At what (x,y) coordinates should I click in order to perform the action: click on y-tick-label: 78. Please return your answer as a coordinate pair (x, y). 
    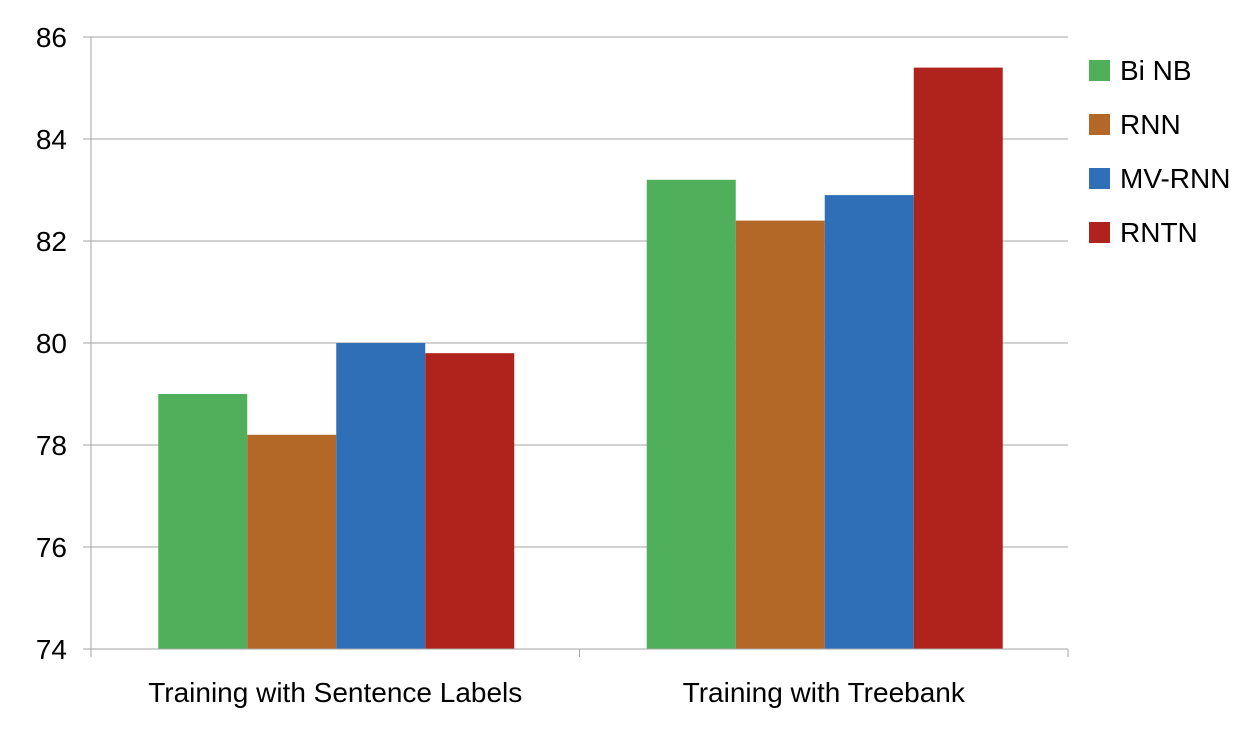
    Looking at the image, I should click on (51, 445).